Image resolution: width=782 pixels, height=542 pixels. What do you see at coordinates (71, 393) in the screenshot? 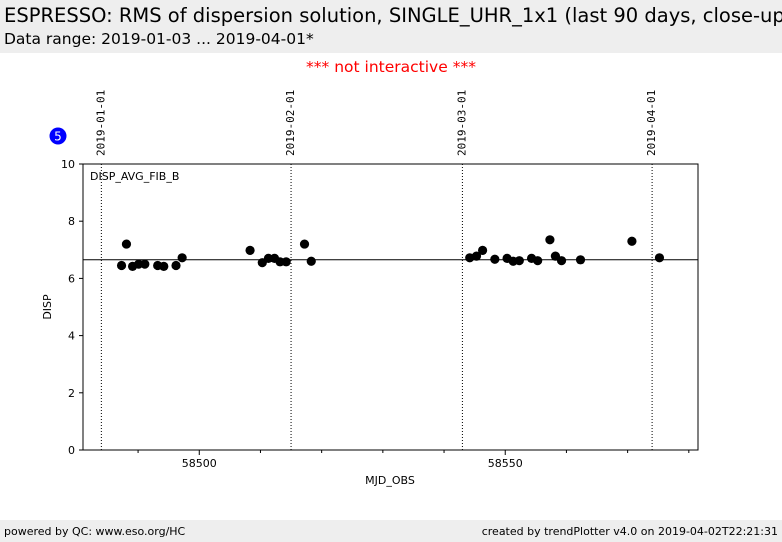
I see `y-tick-label: 2` at bounding box center [71, 393].